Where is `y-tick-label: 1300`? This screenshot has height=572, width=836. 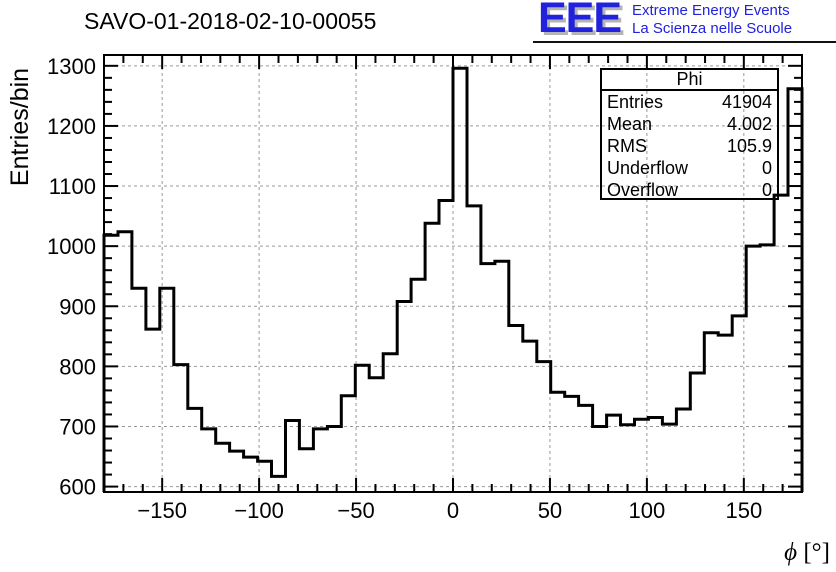 y-tick-label: 1300 is located at coordinates (71, 66).